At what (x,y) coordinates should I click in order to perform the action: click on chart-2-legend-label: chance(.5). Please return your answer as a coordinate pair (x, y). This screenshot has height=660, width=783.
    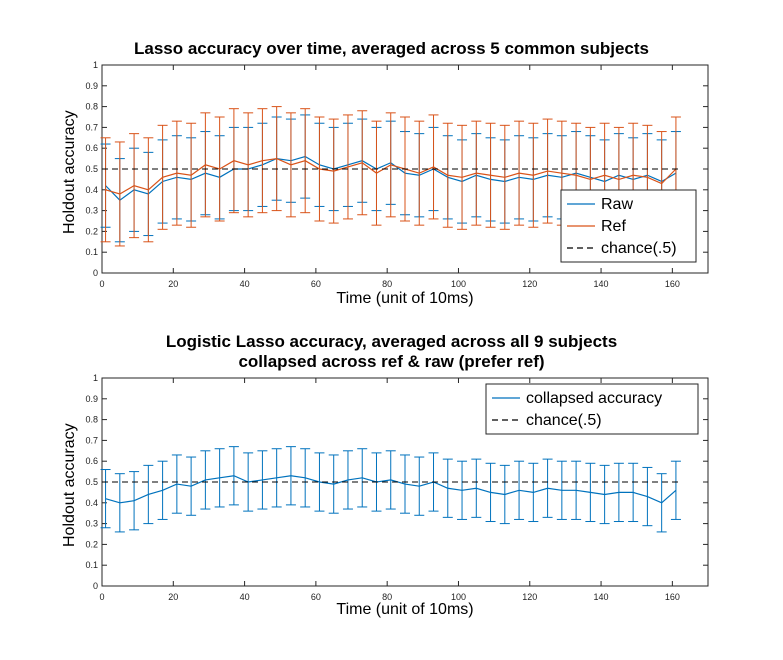
    Looking at the image, I should click on (564, 420).